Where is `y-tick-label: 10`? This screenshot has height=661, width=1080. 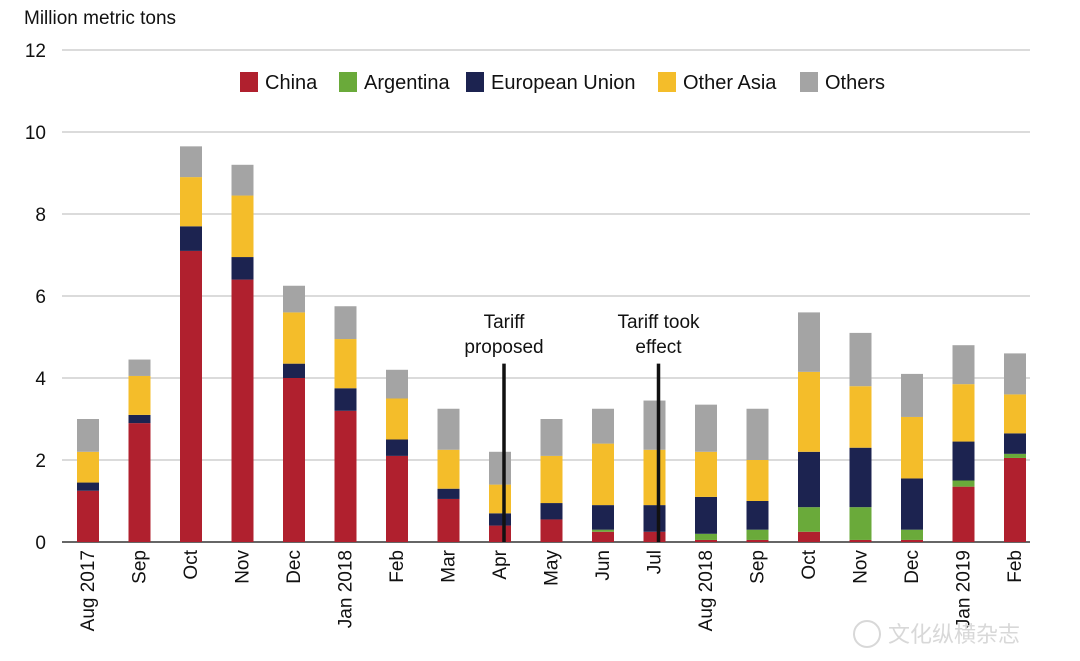 y-tick-label: 10 is located at coordinates (35, 133).